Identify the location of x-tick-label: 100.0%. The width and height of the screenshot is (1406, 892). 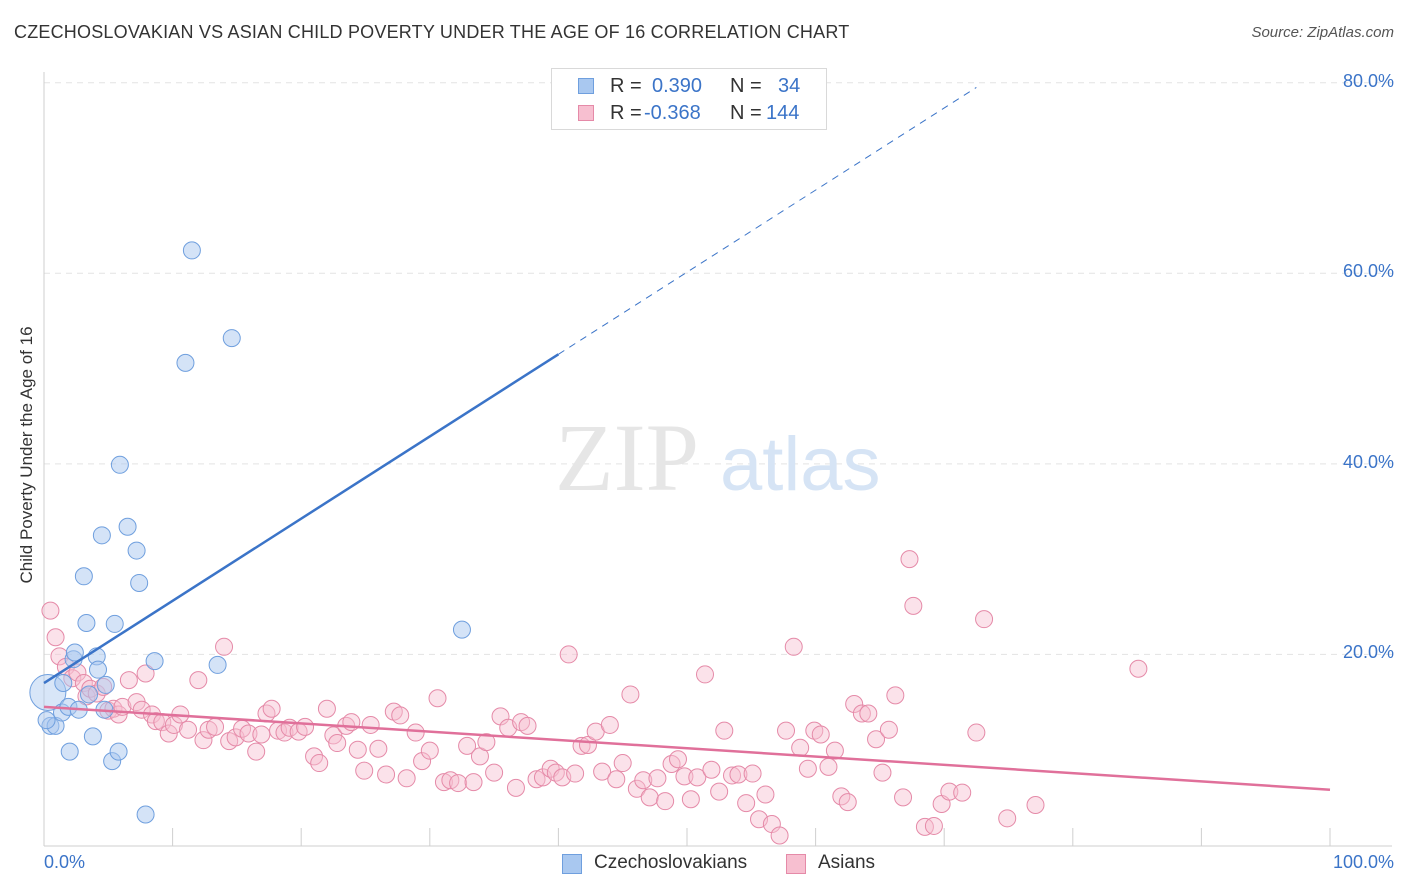
(1363, 862).